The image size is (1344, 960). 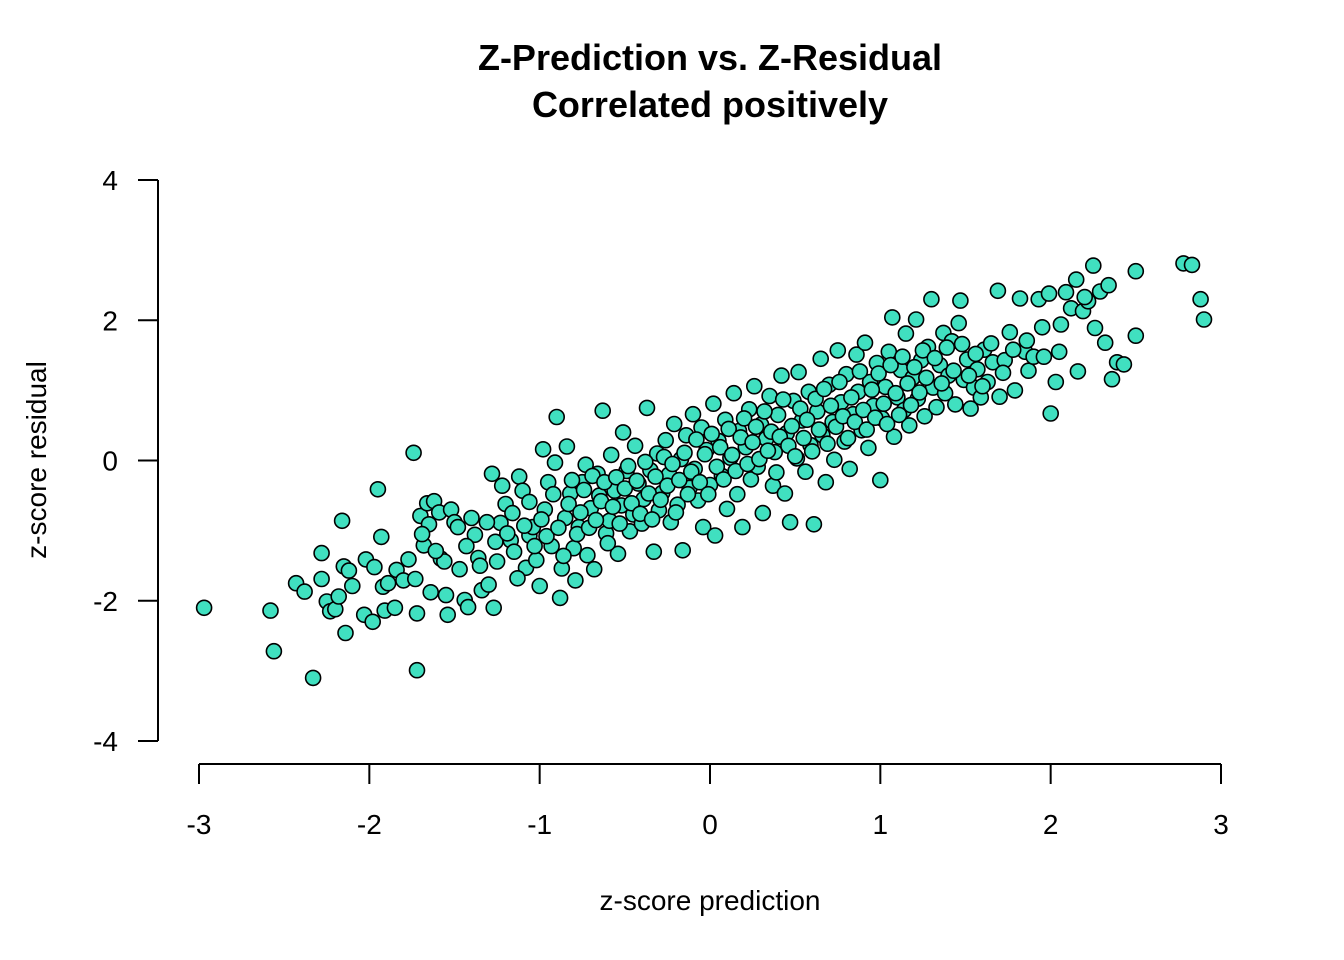 I want to click on x-axis-label: z-score prediction, so click(x=710, y=900).